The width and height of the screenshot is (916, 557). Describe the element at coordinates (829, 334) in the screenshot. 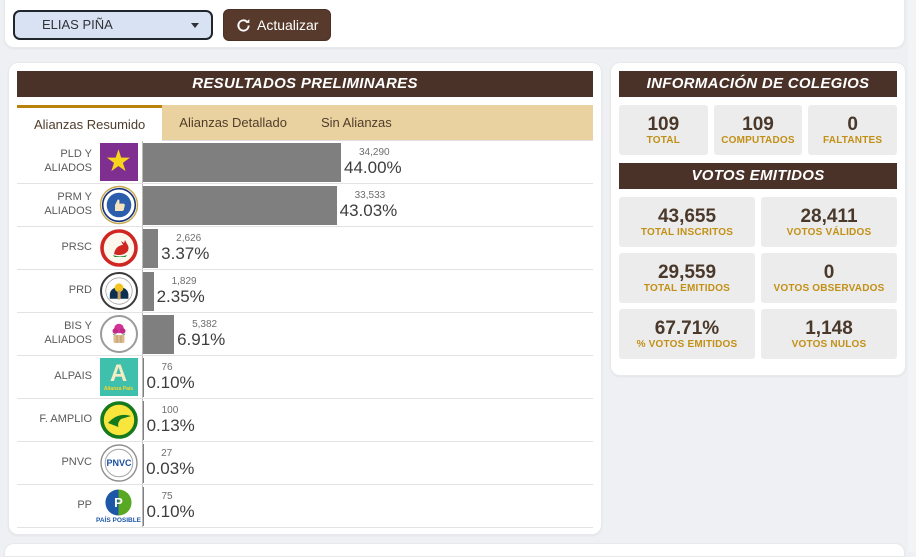

I see `stat-card: 1,148 VOTOS NULOS` at that location.